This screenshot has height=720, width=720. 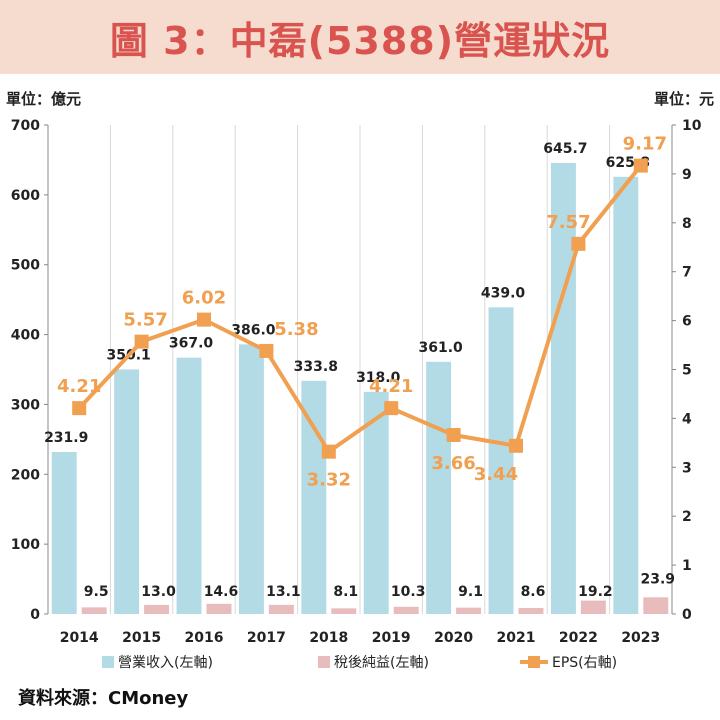 What do you see at coordinates (692, 126) in the screenshot?
I see `right-tick-label: 10` at bounding box center [692, 126].